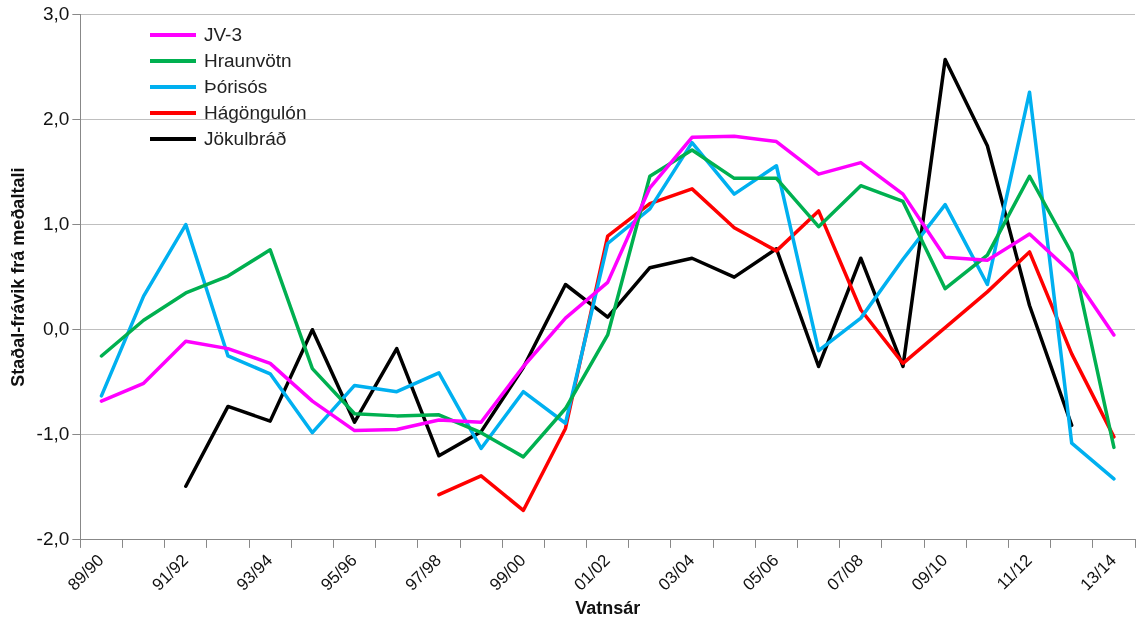 This screenshot has width=1139, height=620. Describe the element at coordinates (56, 328) in the screenshot. I see `y-tick-label: 0,0` at that location.